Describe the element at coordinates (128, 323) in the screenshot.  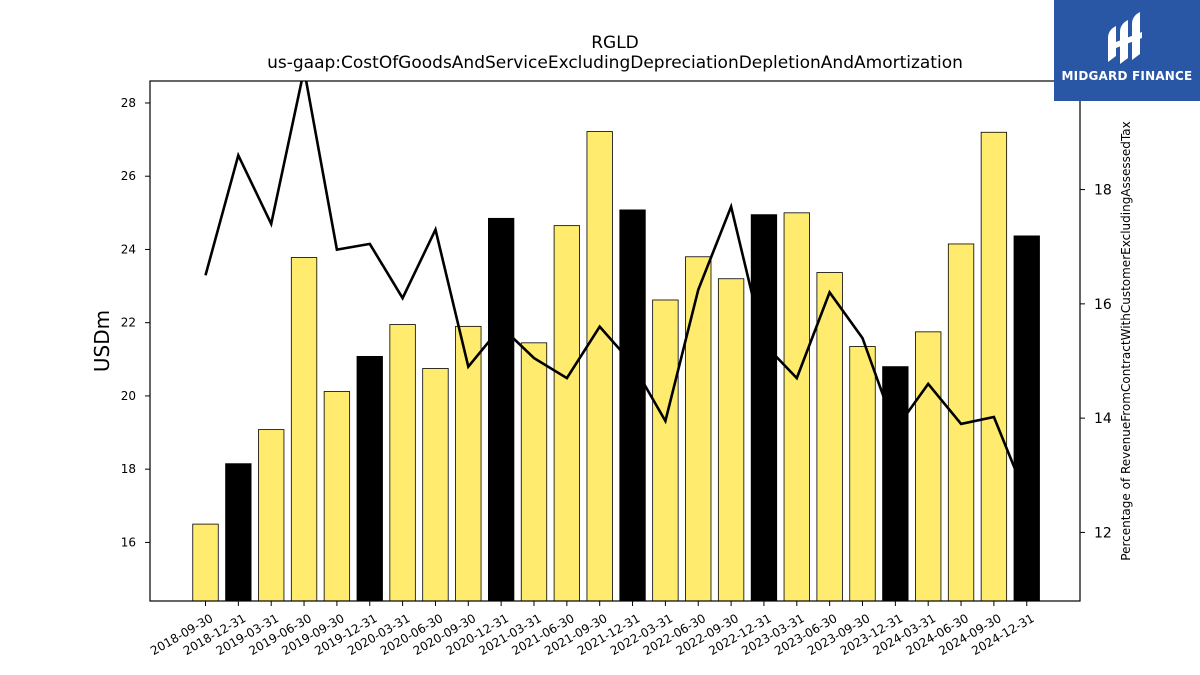
I see `y-tick-label-left: 22` at that location.